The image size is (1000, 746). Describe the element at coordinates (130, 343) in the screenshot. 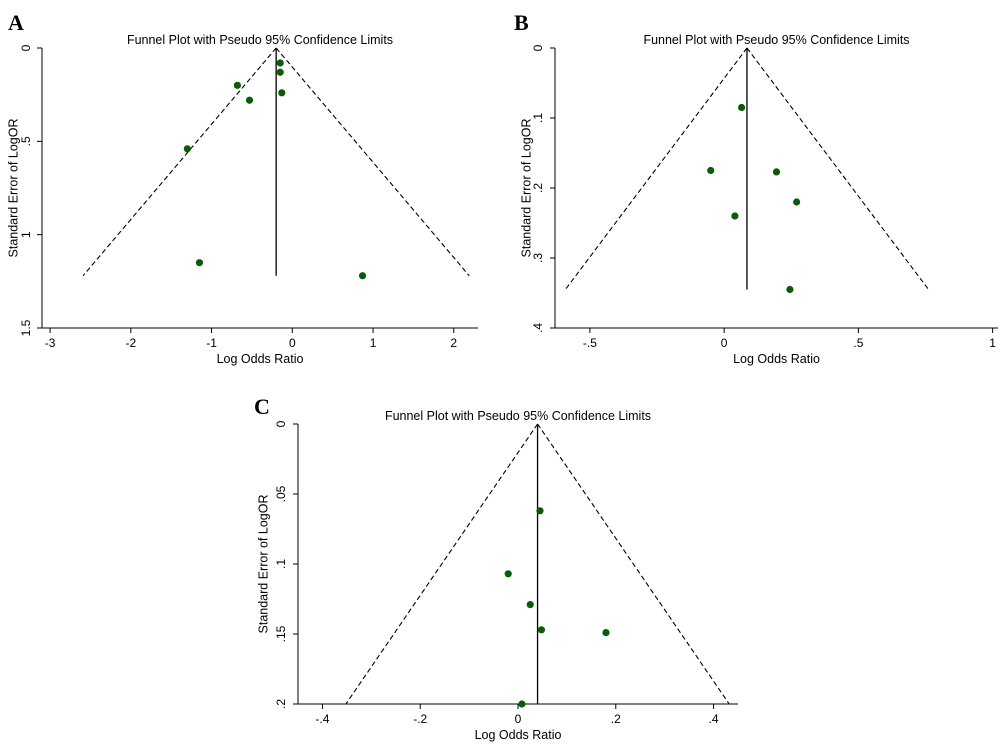

I see `x-tick-label: -2` at that location.